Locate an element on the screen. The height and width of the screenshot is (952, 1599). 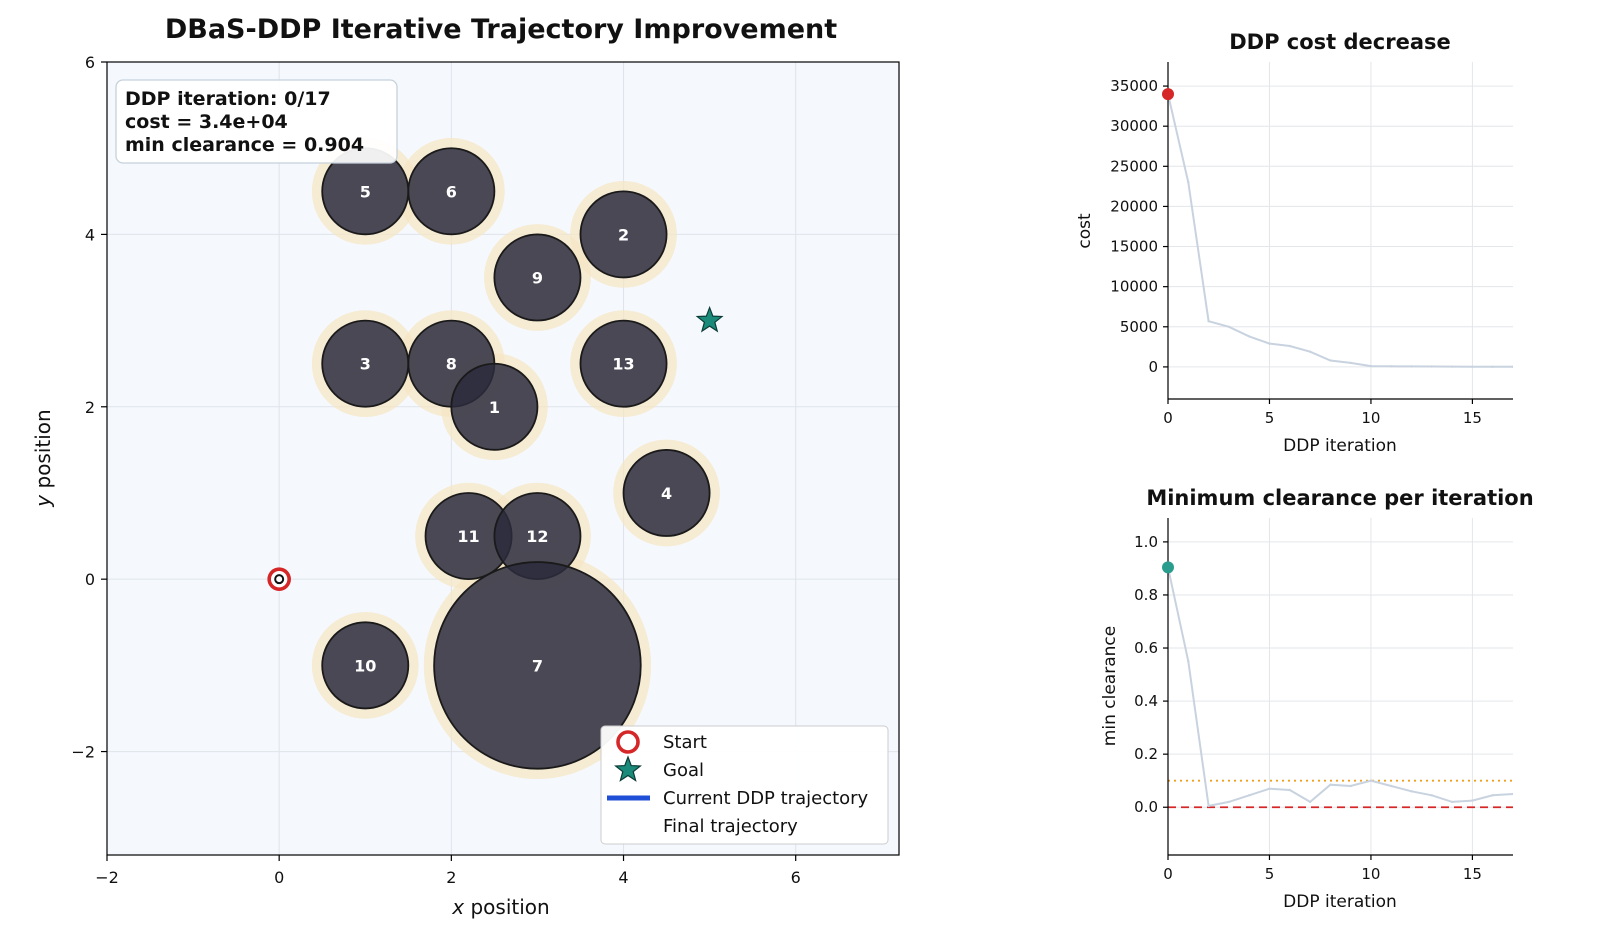
y-tick-label: 30000 is located at coordinates (1134, 126).